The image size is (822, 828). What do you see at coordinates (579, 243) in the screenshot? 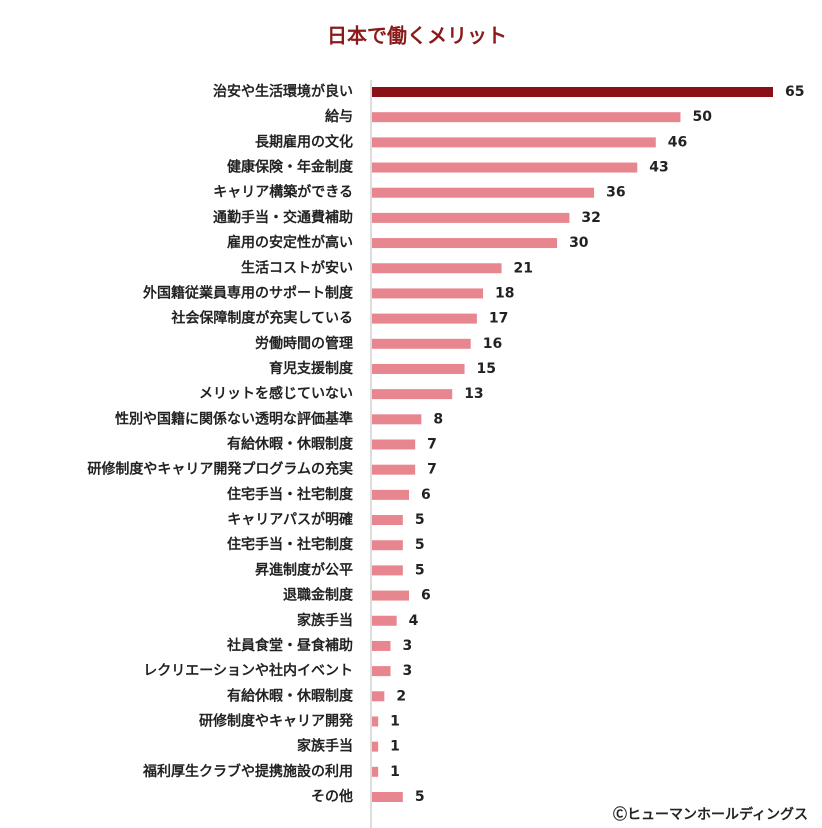
I see `value-label: 30` at bounding box center [579, 243].